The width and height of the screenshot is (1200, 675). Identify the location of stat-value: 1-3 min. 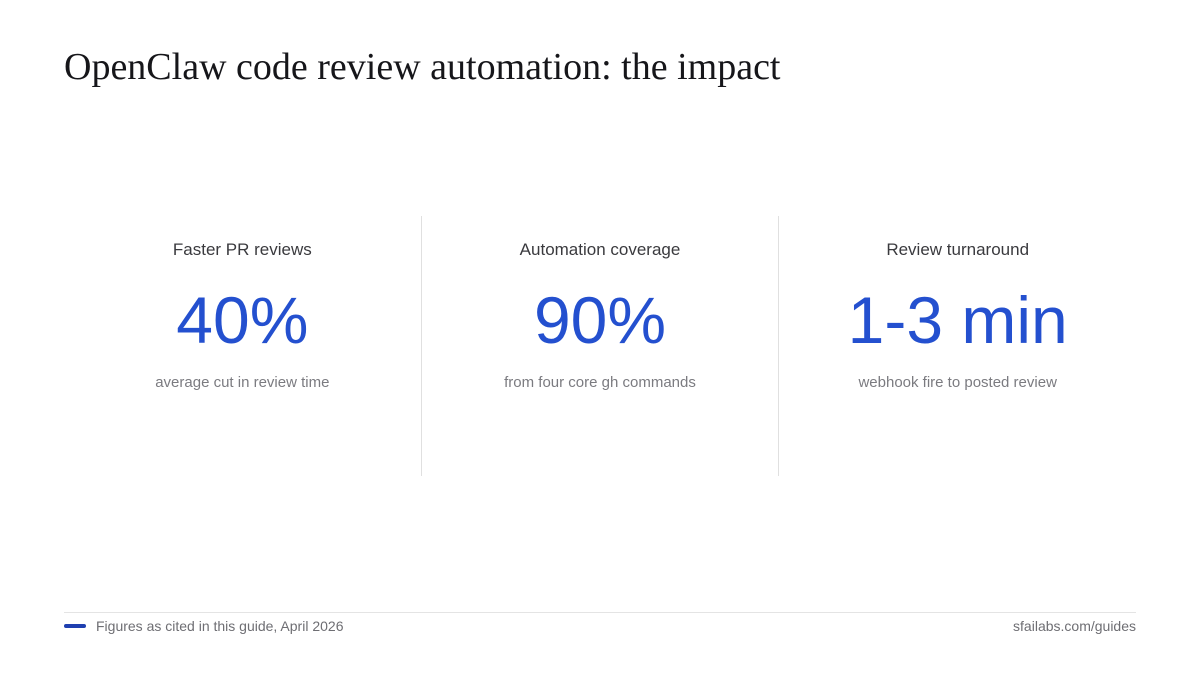
(957, 320).